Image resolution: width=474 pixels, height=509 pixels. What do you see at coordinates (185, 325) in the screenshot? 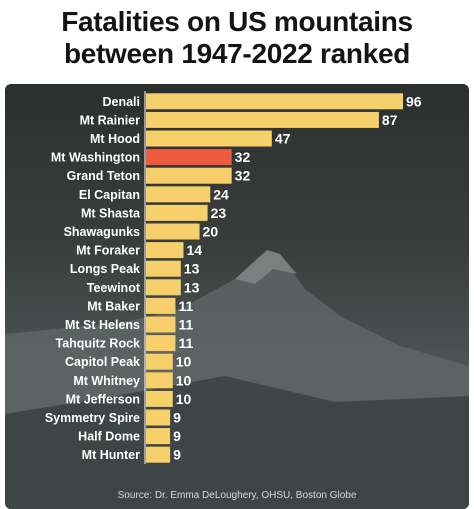
I see `value-label-mt-st-helens: 11` at bounding box center [185, 325].